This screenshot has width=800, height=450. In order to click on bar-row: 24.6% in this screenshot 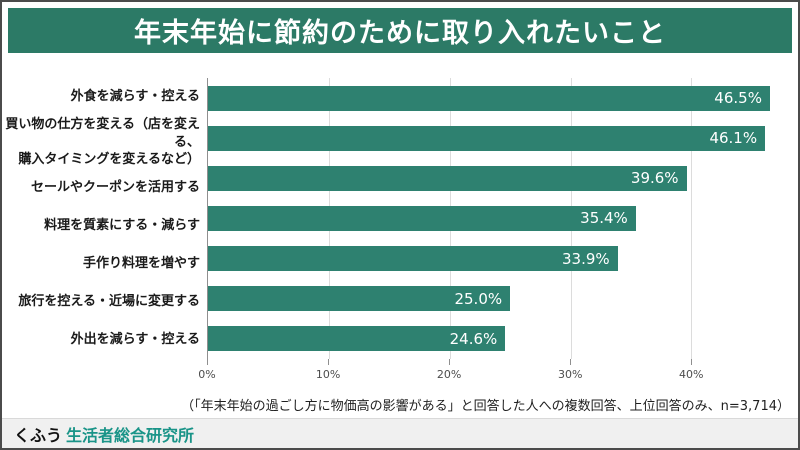, I will do `click(492, 339)`.